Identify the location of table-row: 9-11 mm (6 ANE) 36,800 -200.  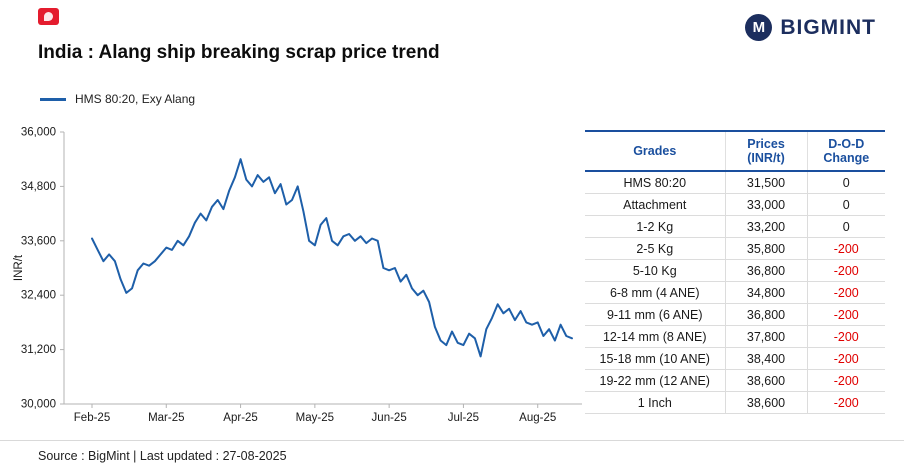
(735, 314).